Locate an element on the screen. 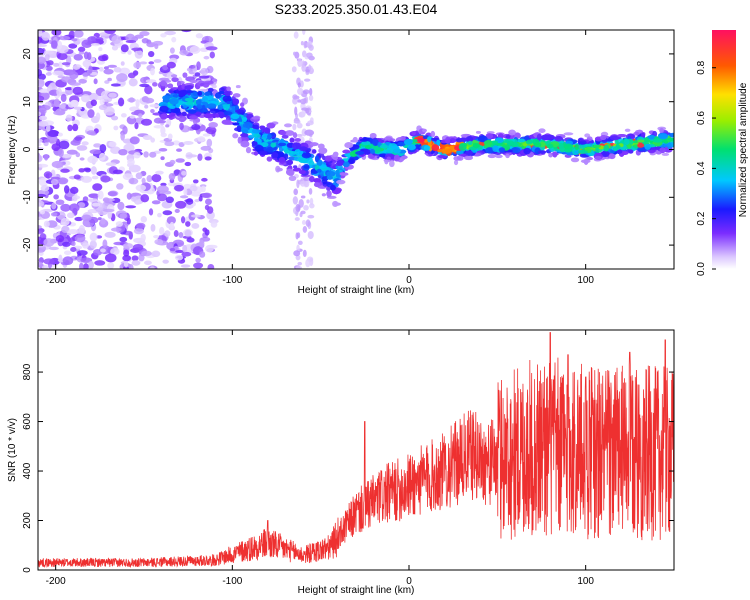 This screenshot has width=750, height=600. colorbar-tick-label: 0.4 is located at coordinates (701, 168).